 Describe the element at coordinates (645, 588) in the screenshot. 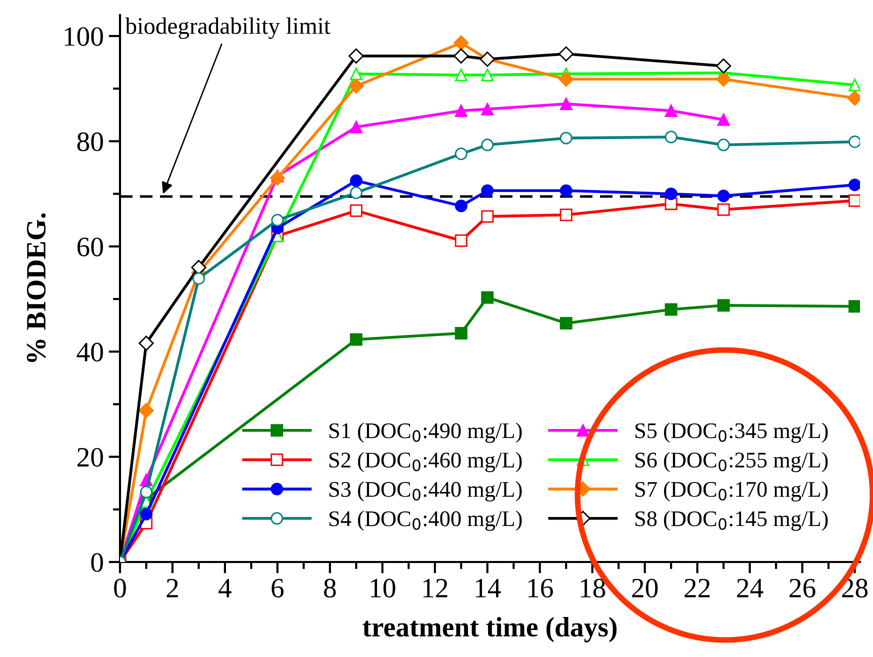

I see `x-tick-label: 20` at that location.